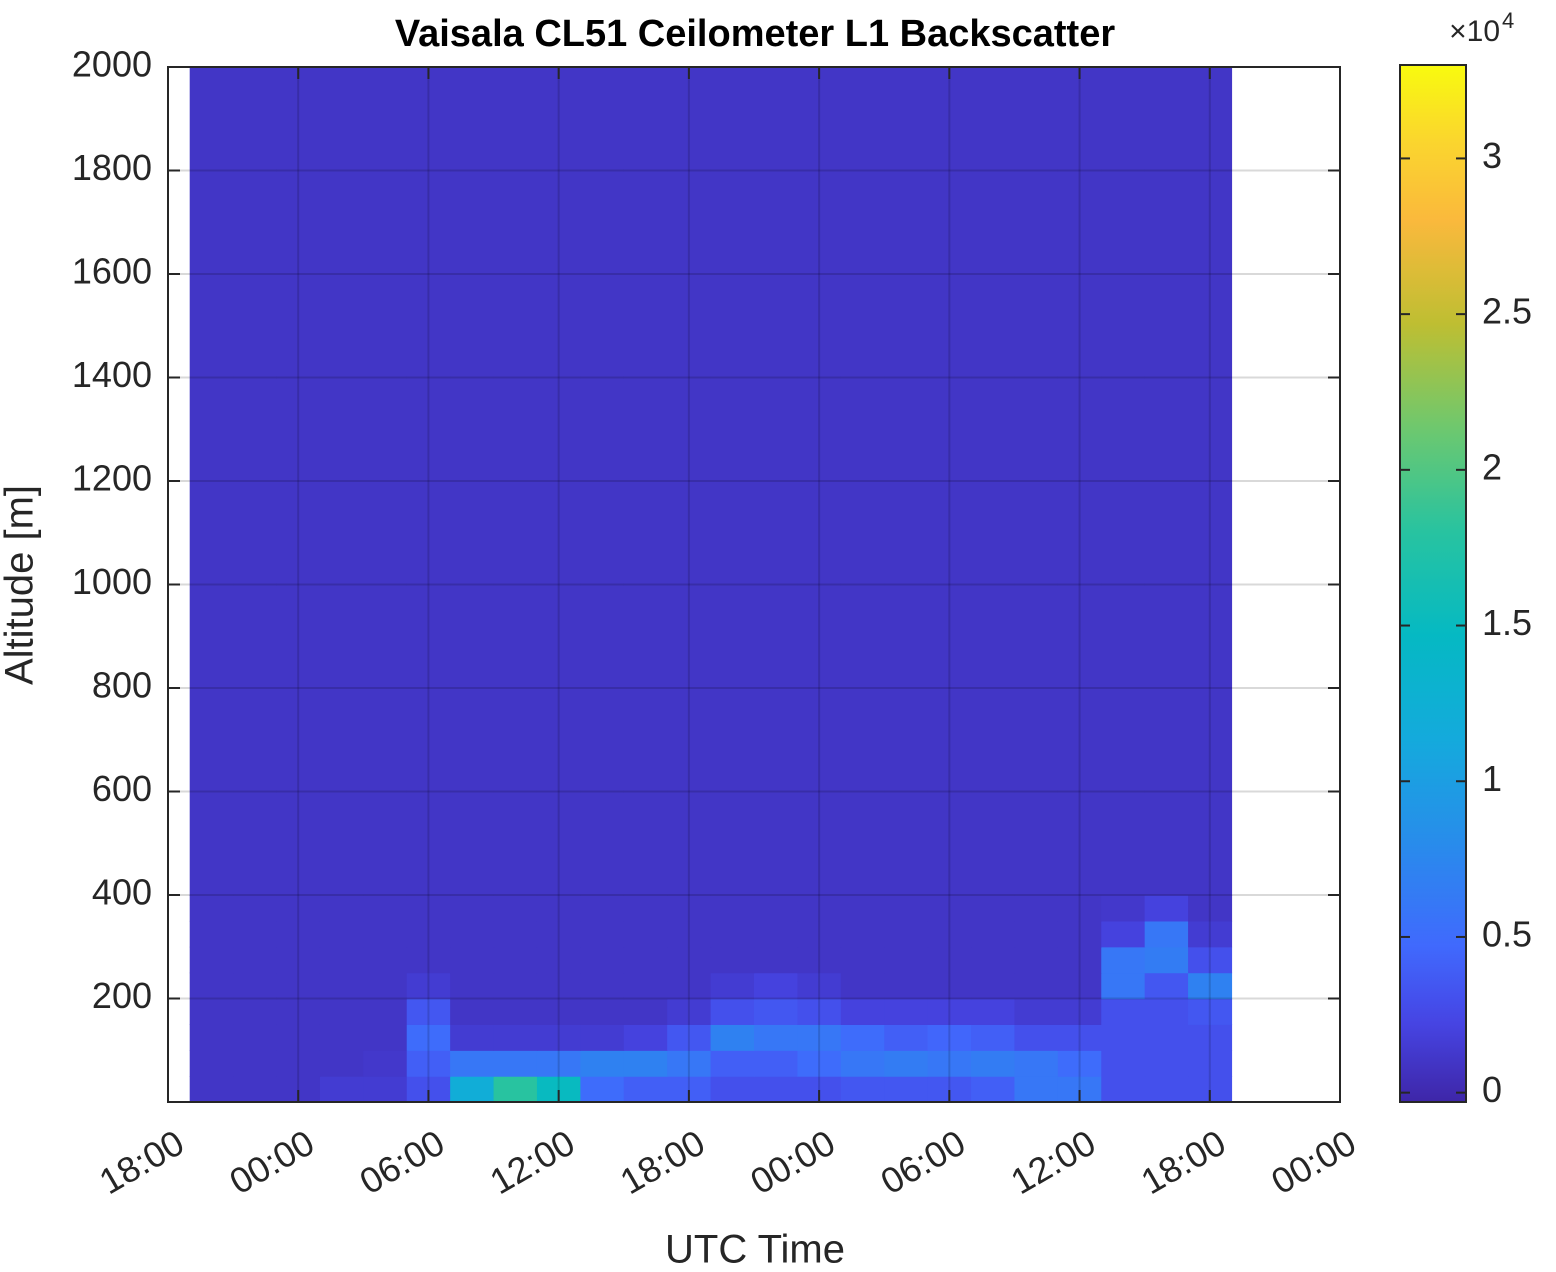 The height and width of the screenshot is (1272, 1556). I want to click on colorbar-multiplier: ×10, so click(1474, 31).